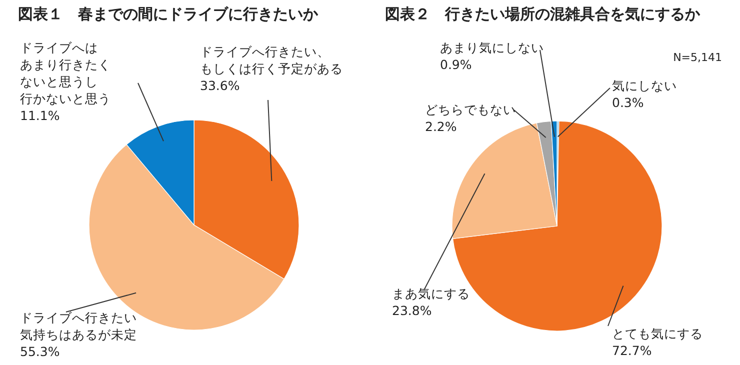 The height and width of the screenshot is (365, 740). Describe the element at coordinates (40, 115) in the screenshot. I see `data-label: 11.1%` at that location.